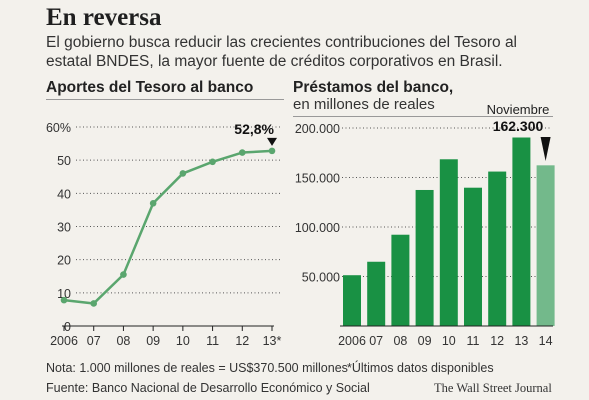 The width and height of the screenshot is (589, 400). I want to click on line-series, so click(168, 227).